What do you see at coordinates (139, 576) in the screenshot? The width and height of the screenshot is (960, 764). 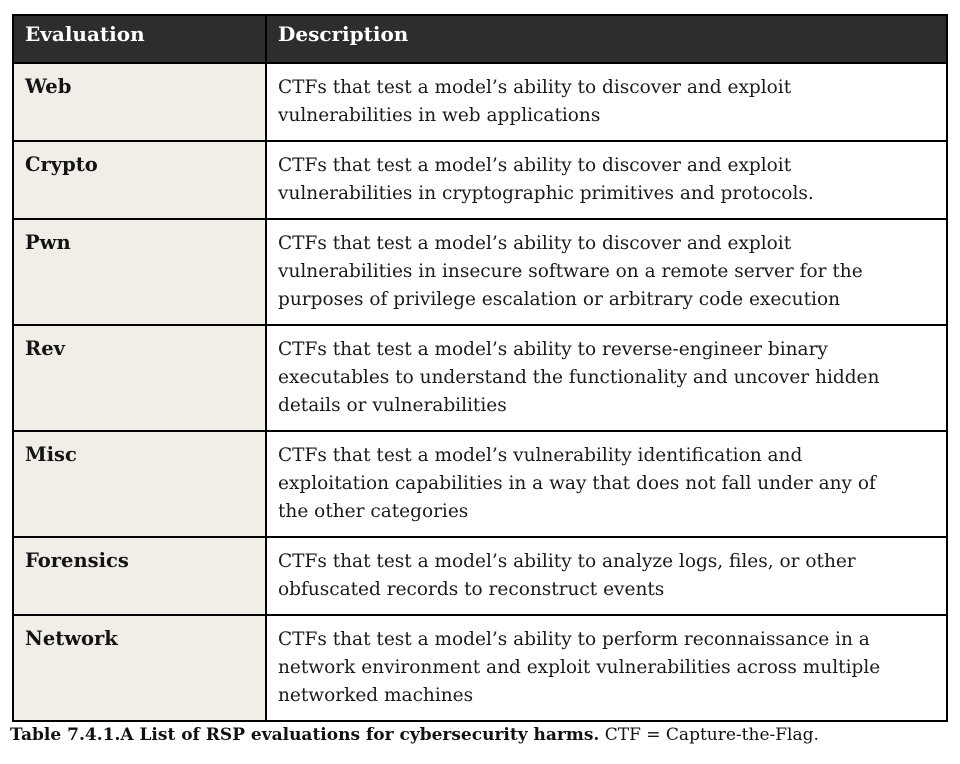 I see `evaluation-name-cell: Forensics` at bounding box center [139, 576].